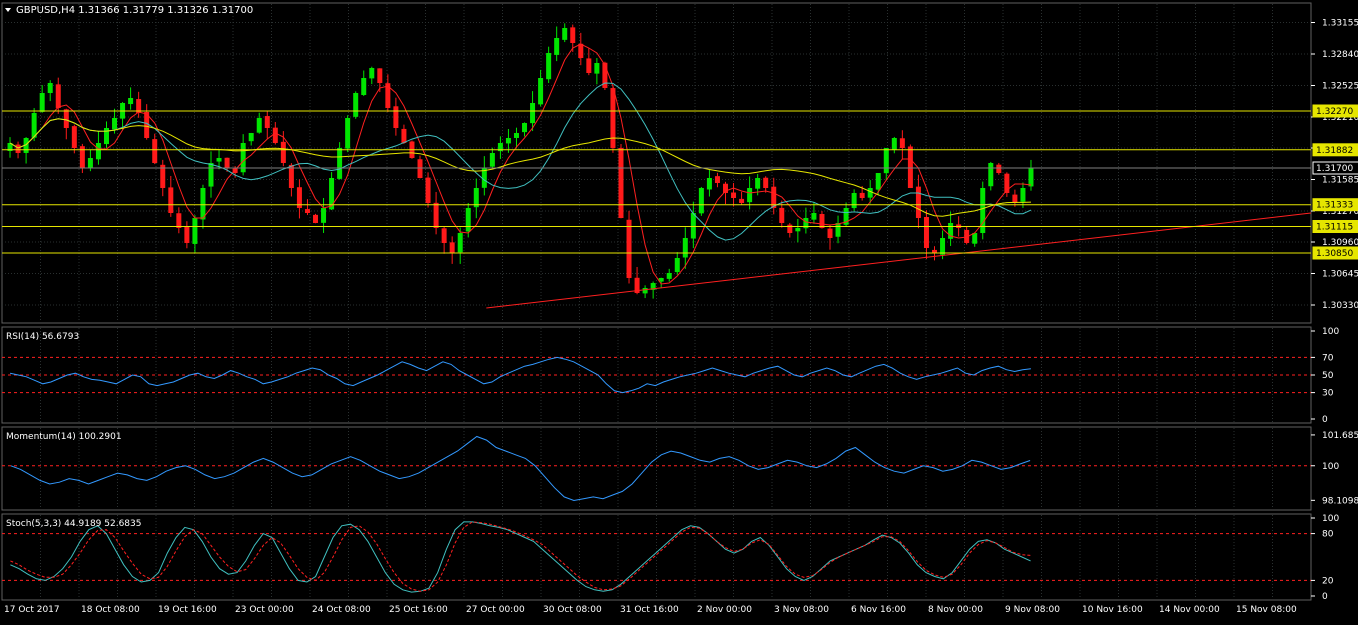 This screenshot has width=1358, height=625. I want to click on x-tick-label: 3 Nov 08:00, so click(801, 610).